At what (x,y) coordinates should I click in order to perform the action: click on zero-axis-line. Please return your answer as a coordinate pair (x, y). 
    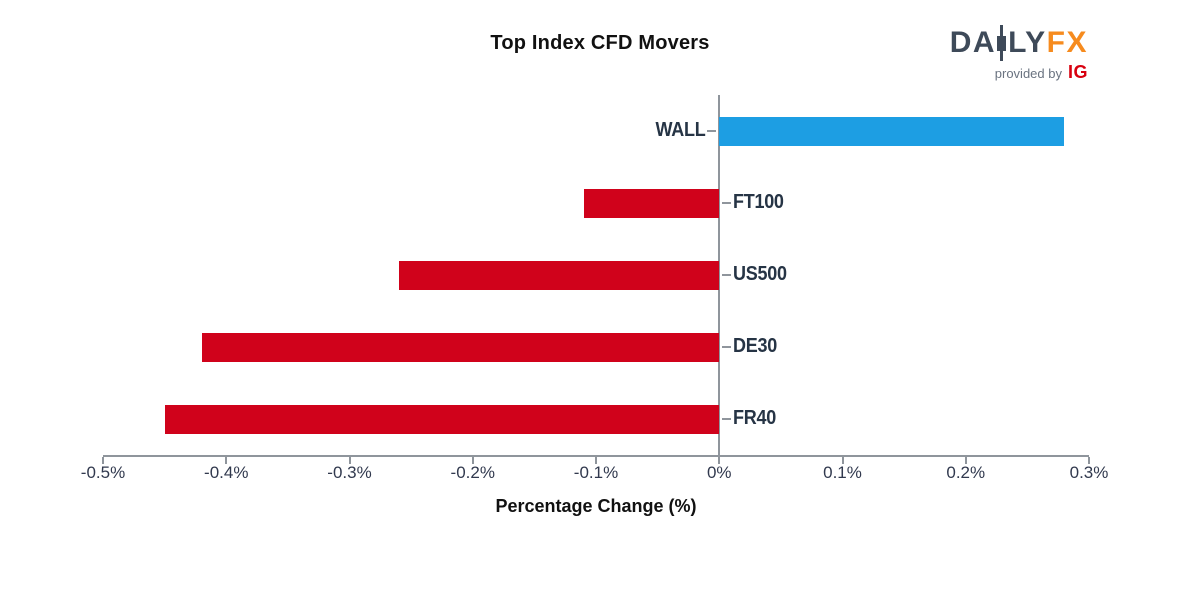
    Looking at the image, I should click on (719, 275).